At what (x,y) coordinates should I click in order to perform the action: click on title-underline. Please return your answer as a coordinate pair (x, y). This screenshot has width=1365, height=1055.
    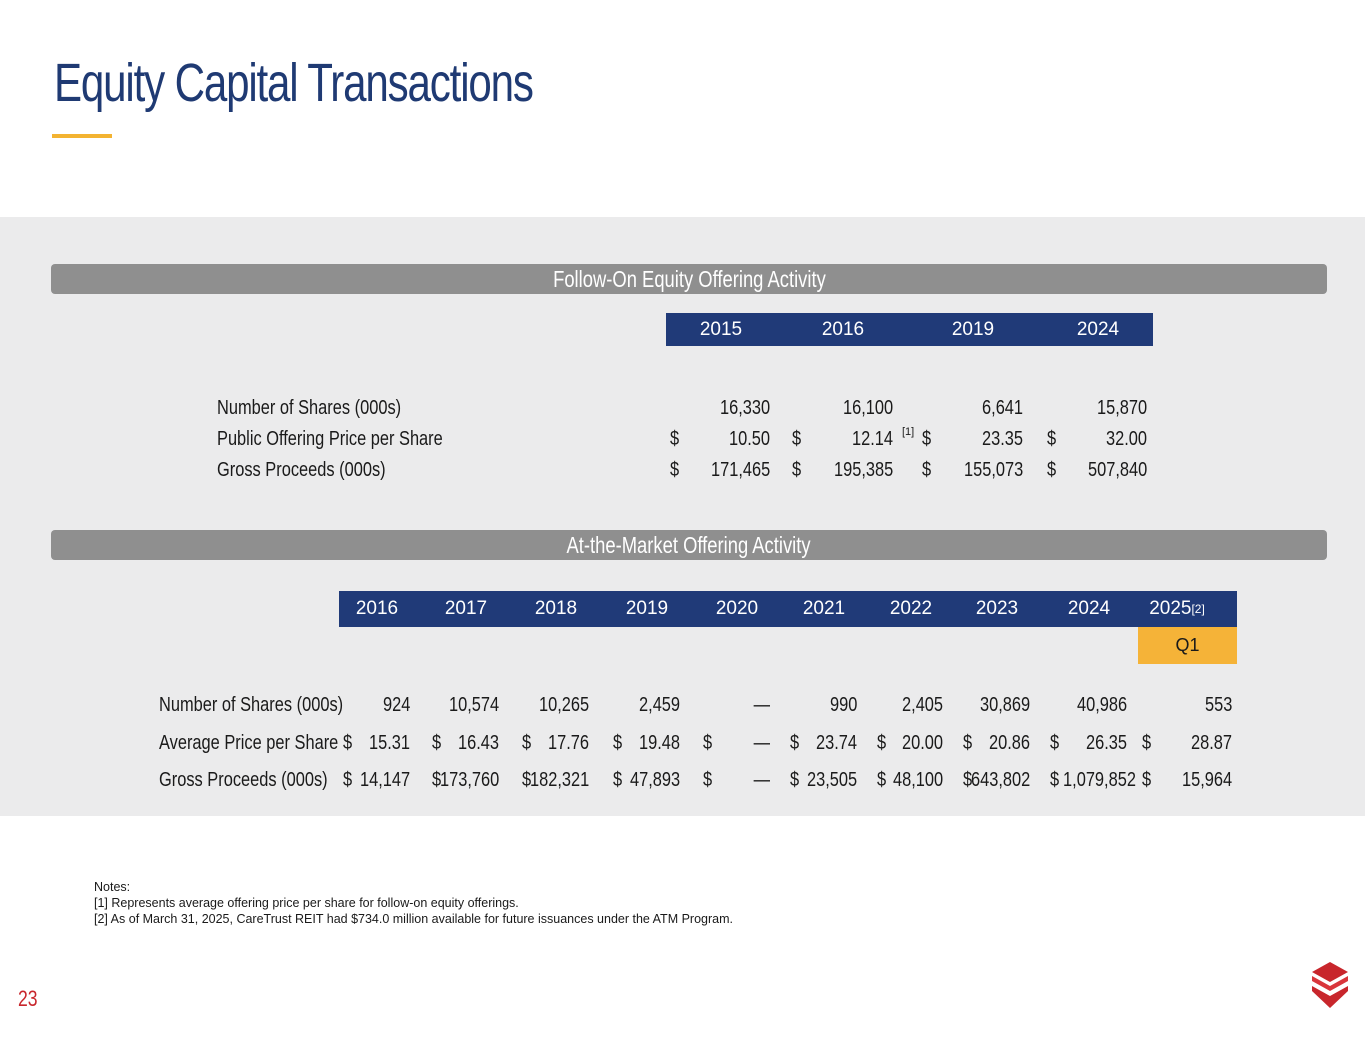
    Looking at the image, I should click on (82, 136).